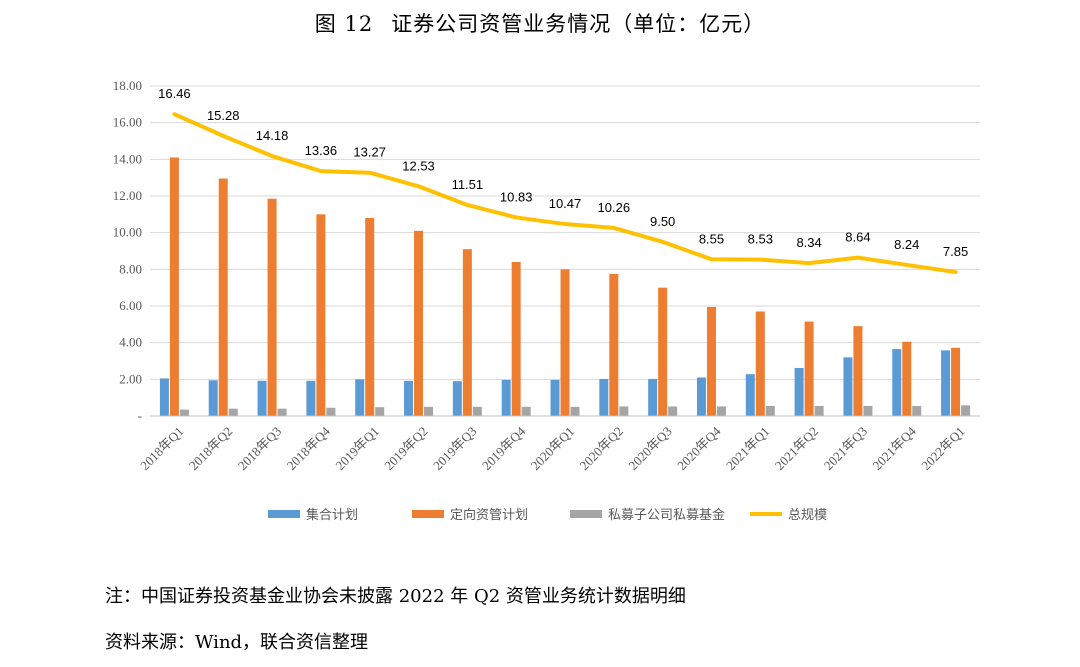 Image resolution: width=1080 pixels, height=667 pixels. I want to click on data-label: 13.36, so click(321, 150).